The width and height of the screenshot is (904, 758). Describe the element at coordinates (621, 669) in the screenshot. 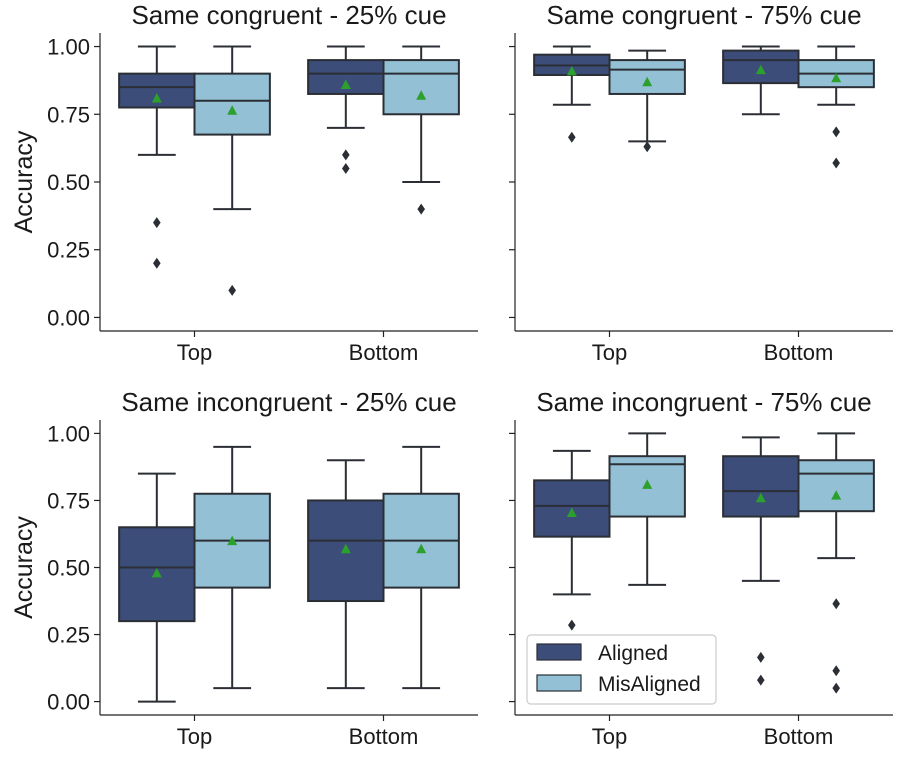

I see `legend: Aligned MisAligned` at that location.